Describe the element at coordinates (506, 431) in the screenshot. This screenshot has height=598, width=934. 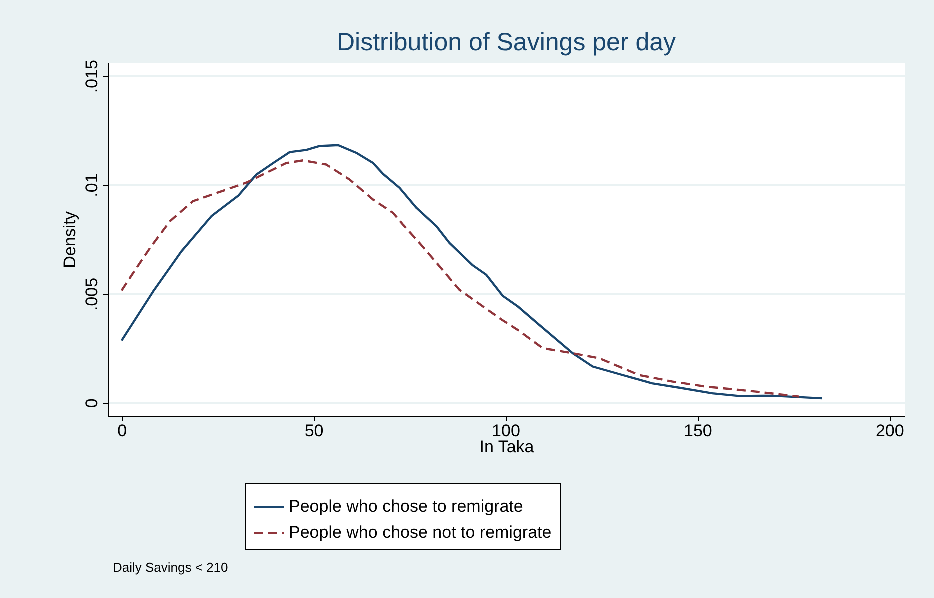
I see `x-tick-label: 100` at that location.